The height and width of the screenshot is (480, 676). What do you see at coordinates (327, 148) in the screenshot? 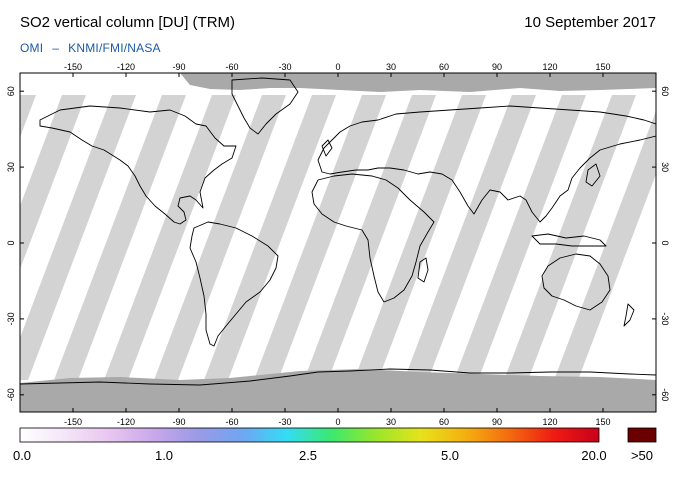
I see `coast-british-isles` at bounding box center [327, 148].